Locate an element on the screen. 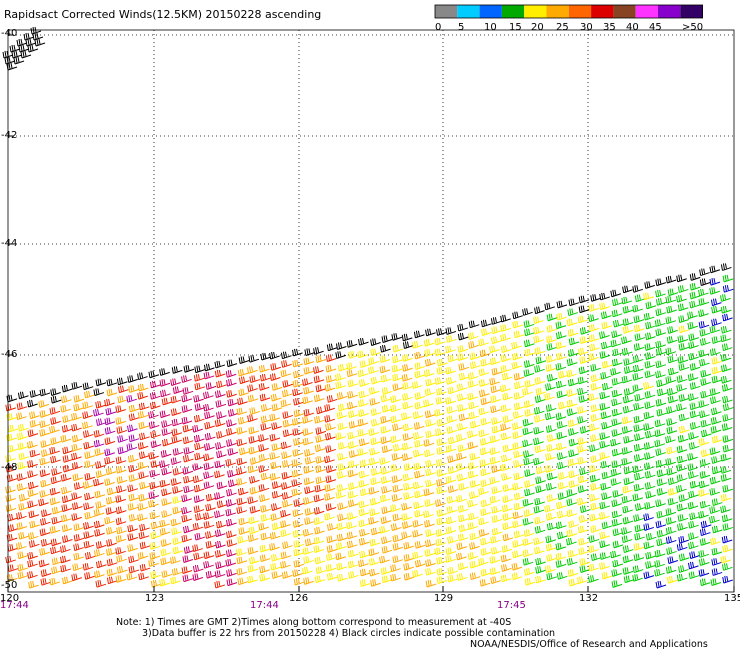  lat-label-42: -42 is located at coordinates (9, 135).